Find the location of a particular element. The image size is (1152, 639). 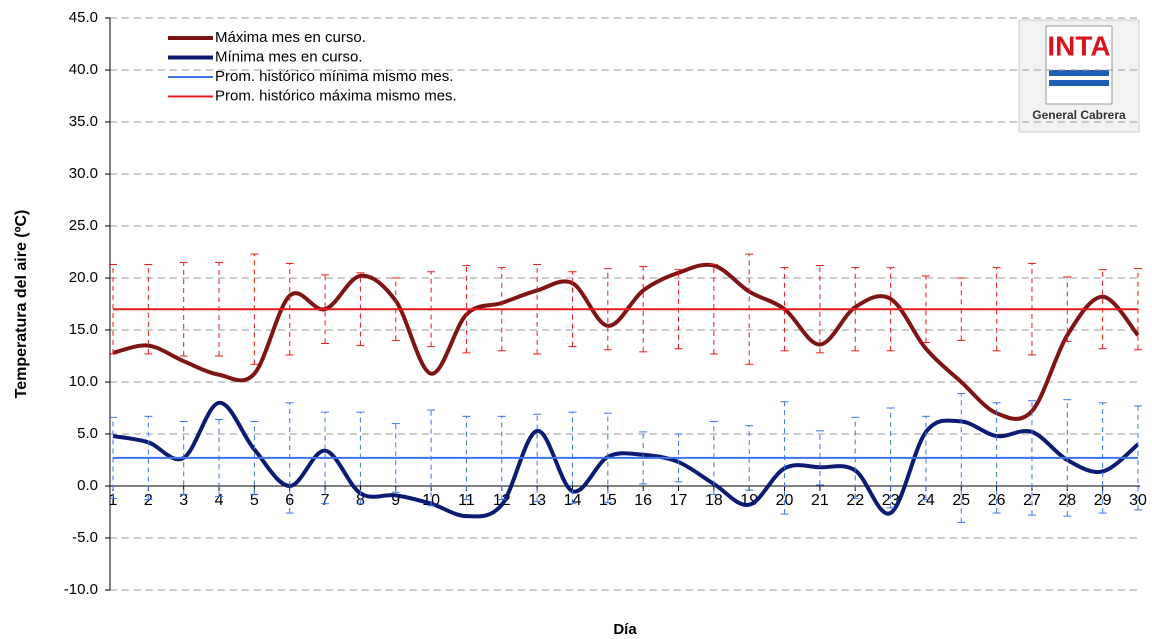

y-tick-label: 10.0 is located at coordinates (83, 381).